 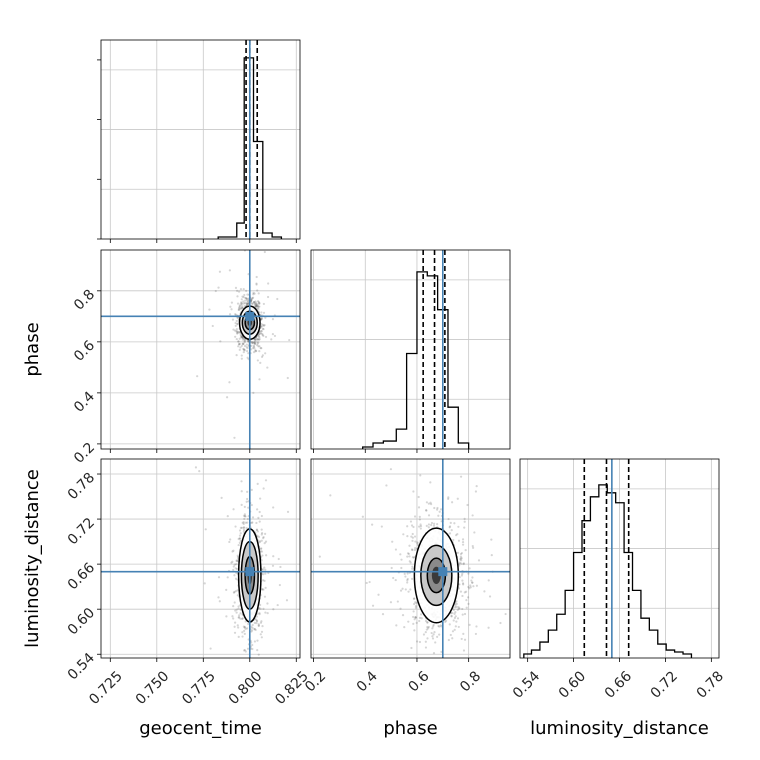 I want to click on x-tick-label: 0.775, so click(x=199, y=688).